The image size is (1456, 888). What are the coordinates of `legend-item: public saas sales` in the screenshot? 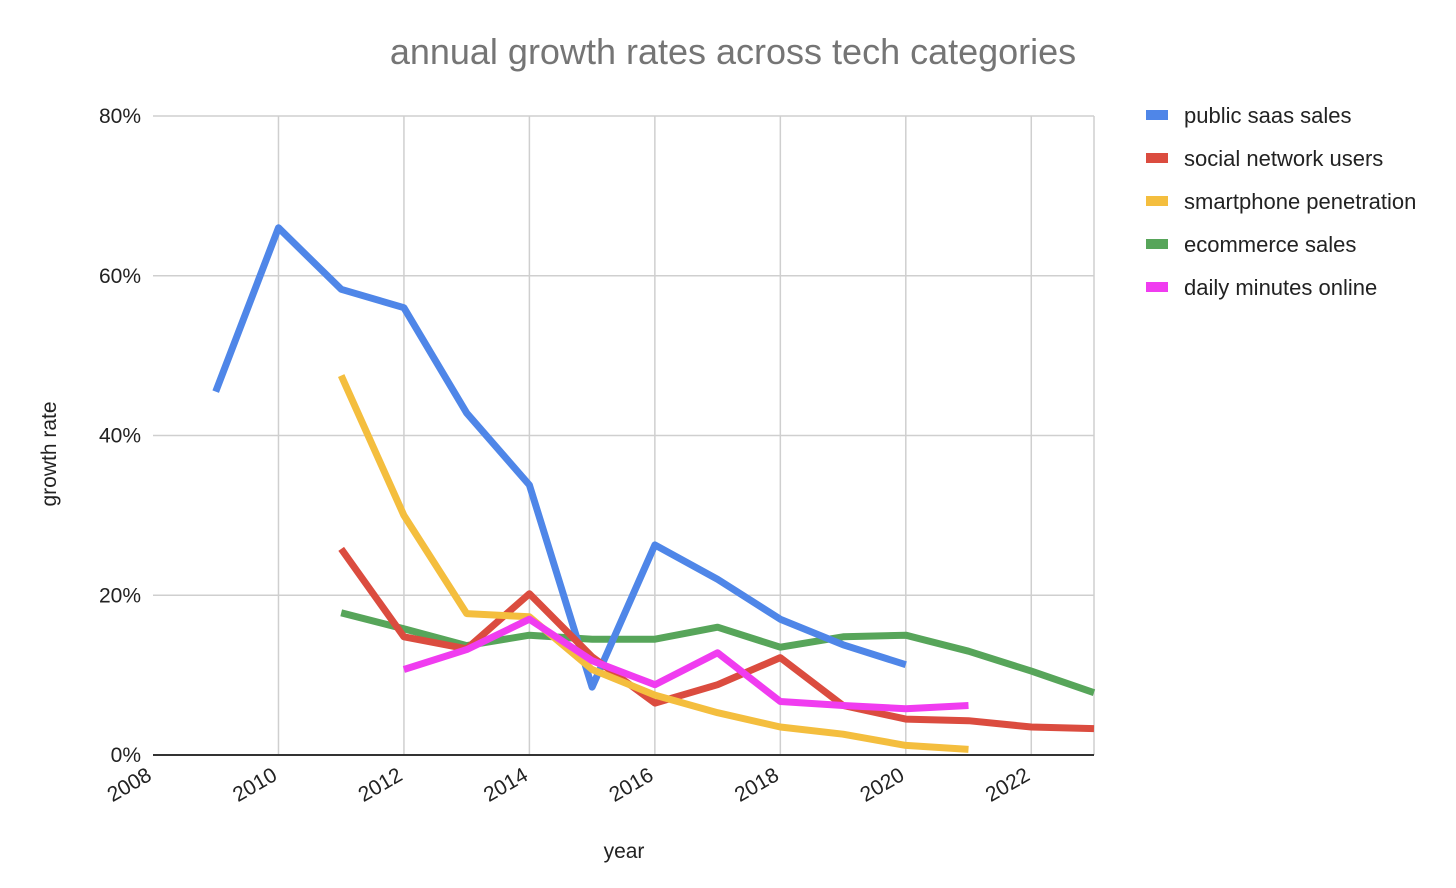 It's located at (1249, 115).